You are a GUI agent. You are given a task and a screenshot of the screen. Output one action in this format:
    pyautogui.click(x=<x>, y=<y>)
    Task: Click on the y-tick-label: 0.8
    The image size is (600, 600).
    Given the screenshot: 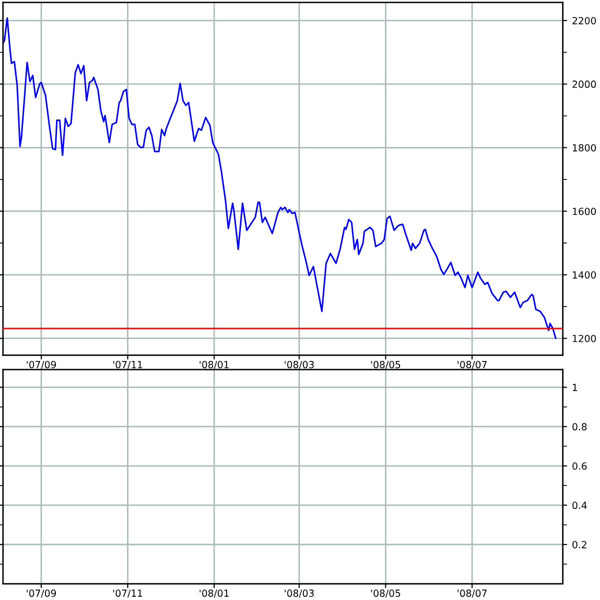 What is the action you would take?
    pyautogui.click(x=579, y=426)
    